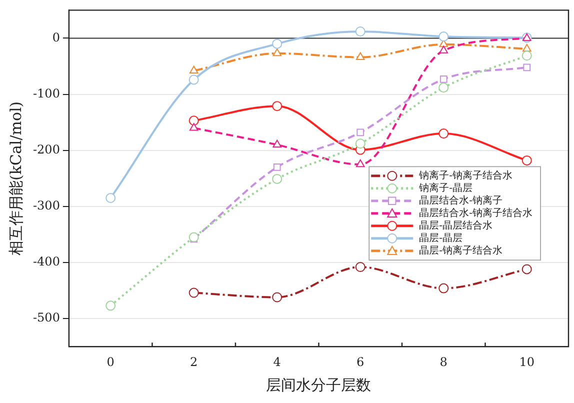  Describe the element at coordinates (194, 361) in the screenshot. I see `x-tick-label: 2` at that location.